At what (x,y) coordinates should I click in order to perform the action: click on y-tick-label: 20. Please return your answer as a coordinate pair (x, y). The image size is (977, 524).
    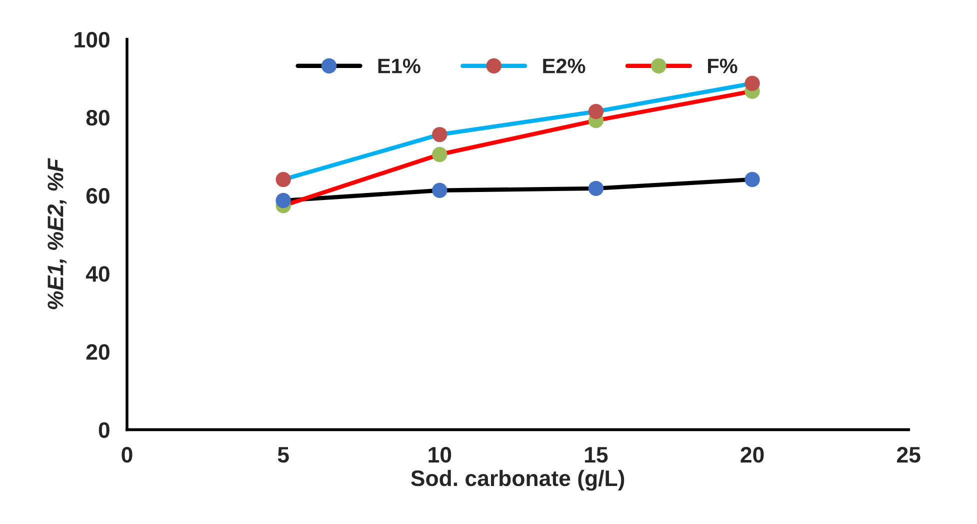
    Looking at the image, I should click on (98, 352).